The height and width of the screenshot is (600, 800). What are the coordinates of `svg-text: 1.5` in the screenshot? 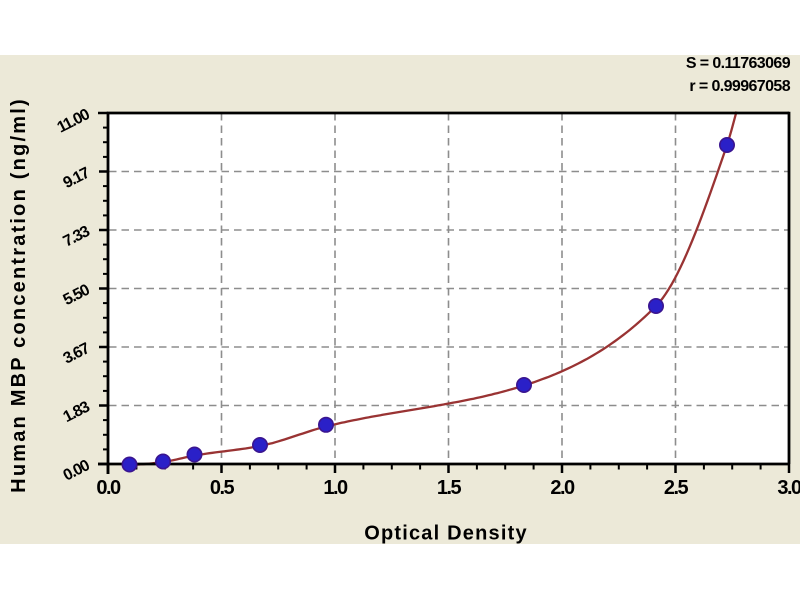 It's located at (449, 488).